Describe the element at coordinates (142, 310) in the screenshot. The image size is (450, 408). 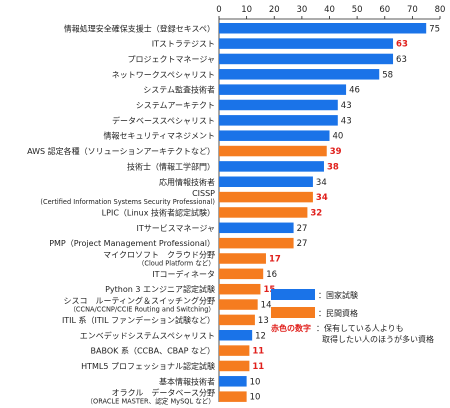
I see `category-label-subline: （CCNA/CCNP/CCIE Routing and Switching）` at that location.